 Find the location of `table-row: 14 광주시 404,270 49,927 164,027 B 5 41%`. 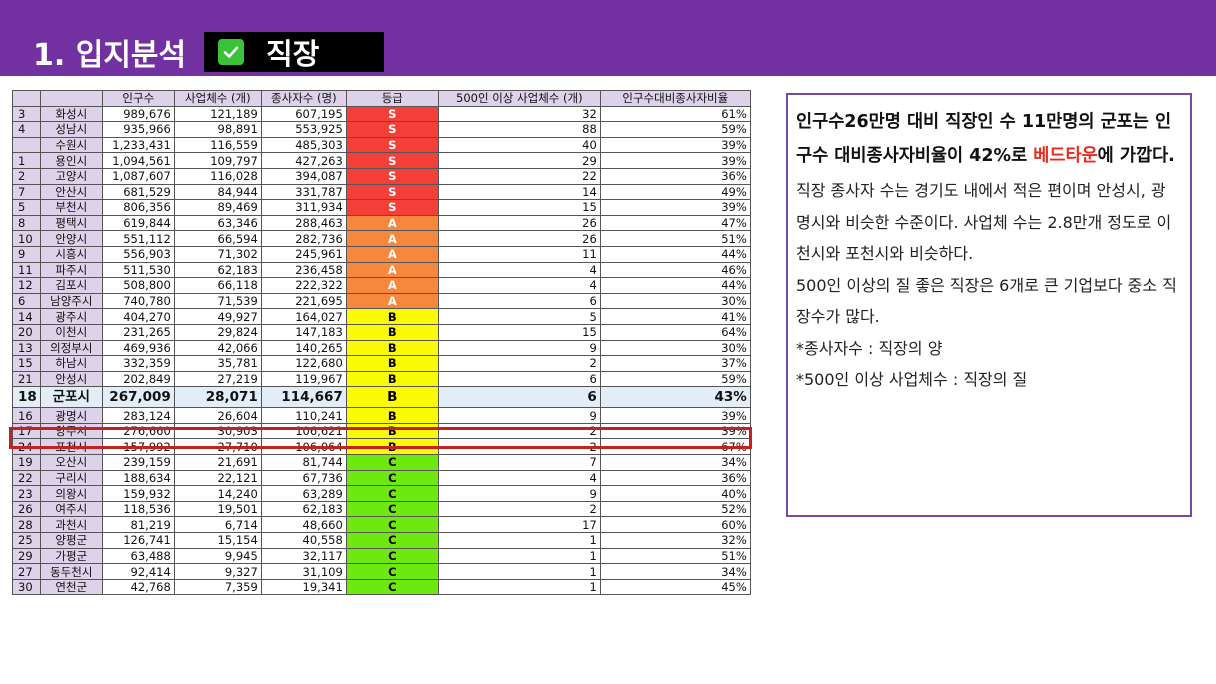

table-row: 14 광주시 404,270 49,927 164,027 B 5 41% is located at coordinates (381, 316).